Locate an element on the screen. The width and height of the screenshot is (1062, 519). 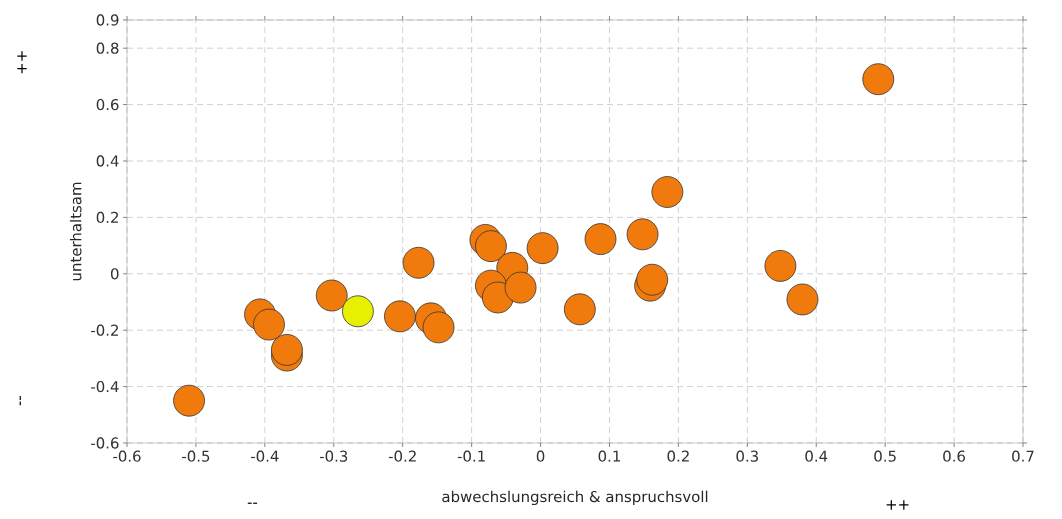
y-tick-label: 0.2 is located at coordinates (107, 217).